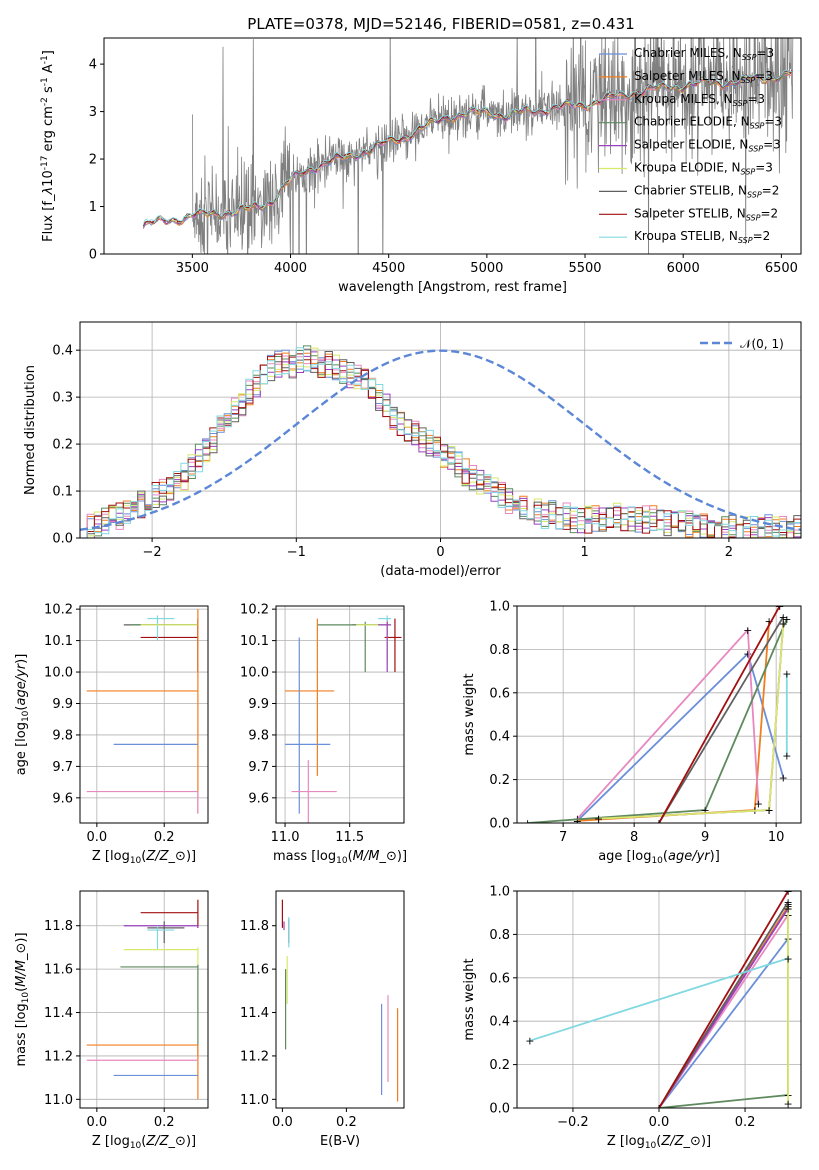 This screenshot has width=819, height=1170. Describe the element at coordinates (285, 837) in the screenshot. I see `x-tick-label: 11.0` at that location.